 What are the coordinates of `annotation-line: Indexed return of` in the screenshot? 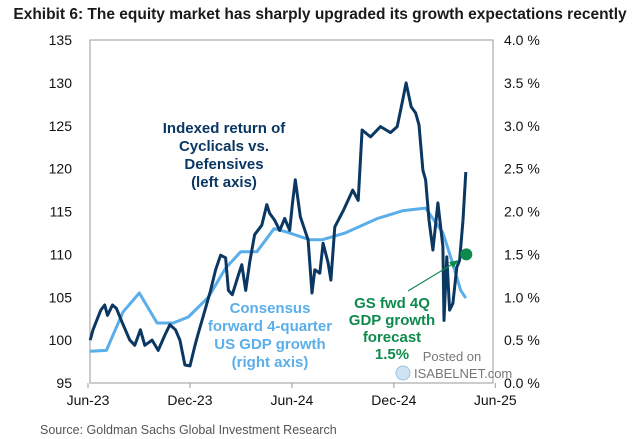 It's located at (225, 128).